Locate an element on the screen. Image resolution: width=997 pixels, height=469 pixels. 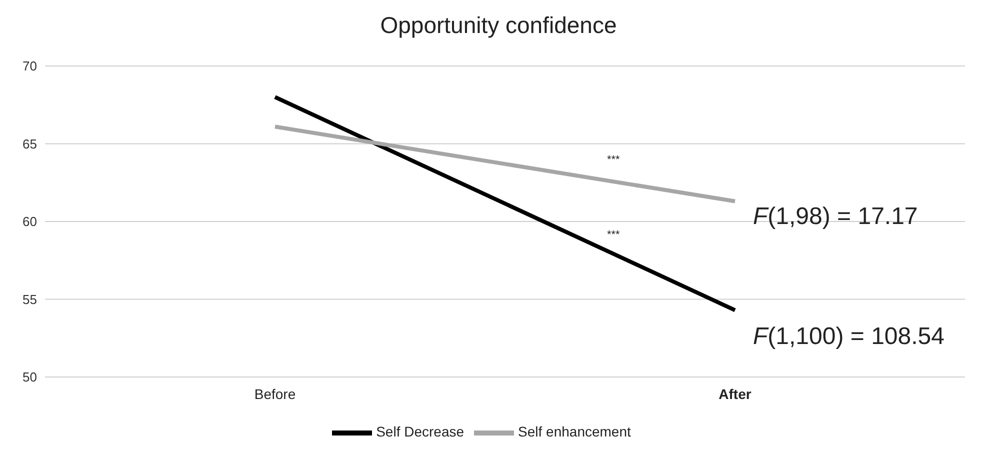
annotation: F(1,100) = 108.54 is located at coordinates (848, 337).